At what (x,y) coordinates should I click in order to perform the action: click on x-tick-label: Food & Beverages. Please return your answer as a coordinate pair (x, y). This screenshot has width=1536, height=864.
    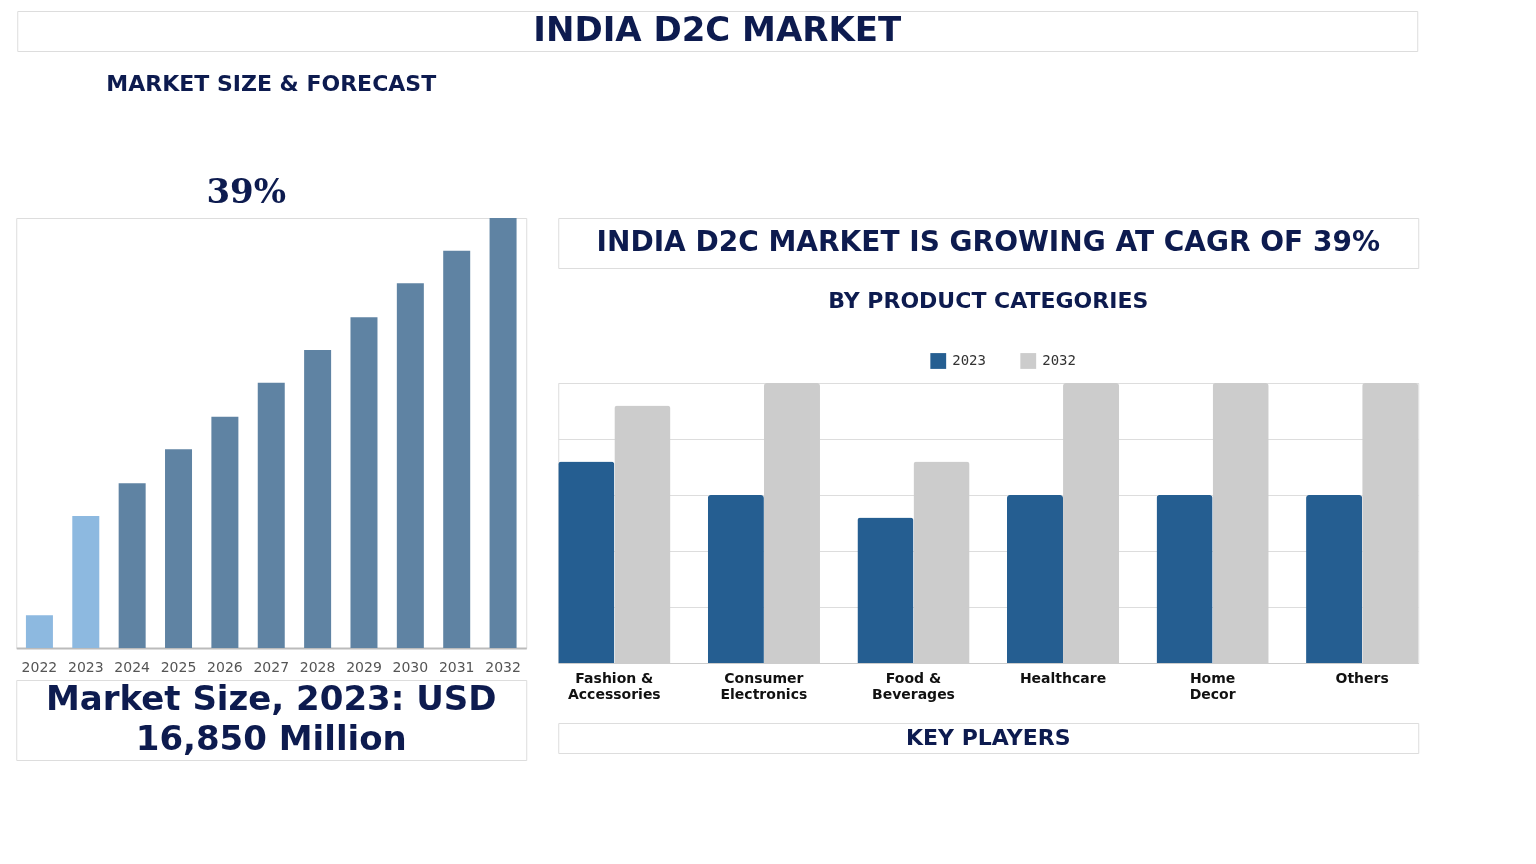
    Looking at the image, I should click on (913, 685).